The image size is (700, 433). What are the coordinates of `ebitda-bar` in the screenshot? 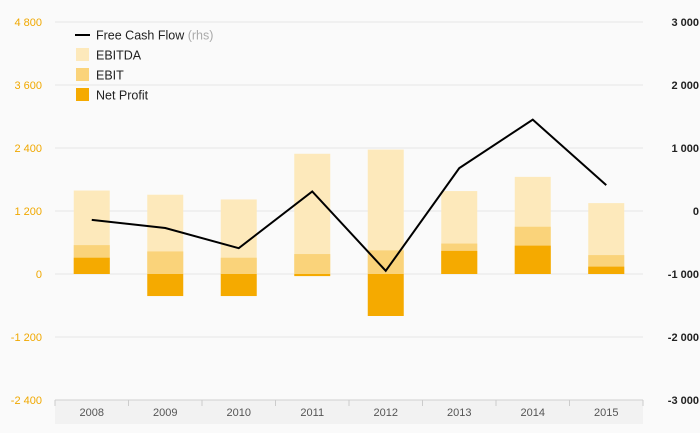 It's located at (312, 213).